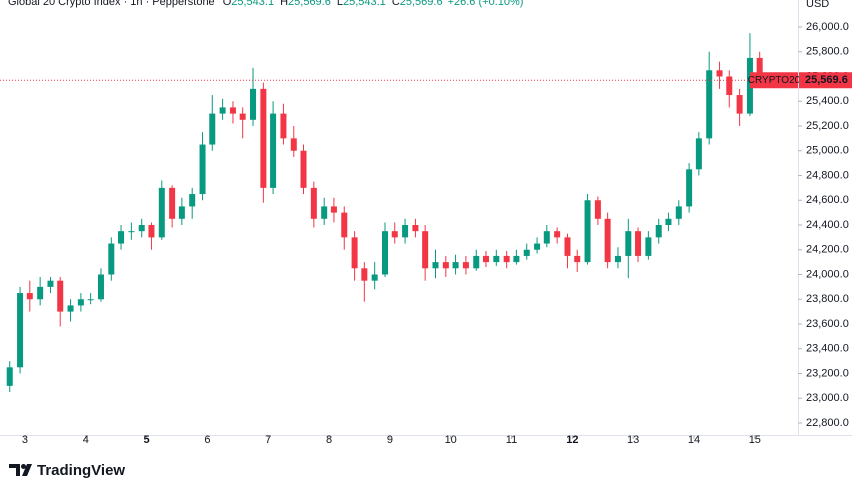 This screenshot has width=852, height=485. Describe the element at coordinates (827, 324) in the screenshot. I see `y-tick-label: 23,600.0` at that location.